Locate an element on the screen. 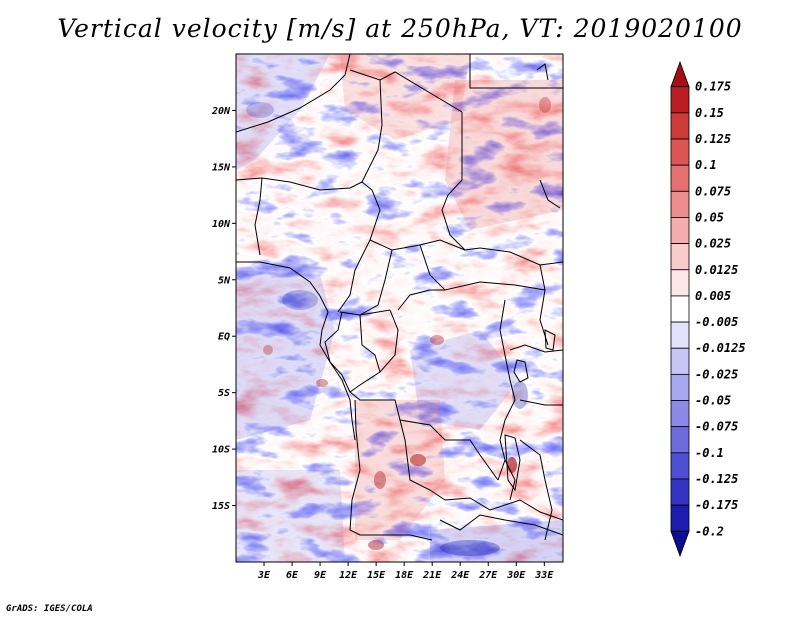  colorbar-label: 0.005 is located at coordinates (713, 296).